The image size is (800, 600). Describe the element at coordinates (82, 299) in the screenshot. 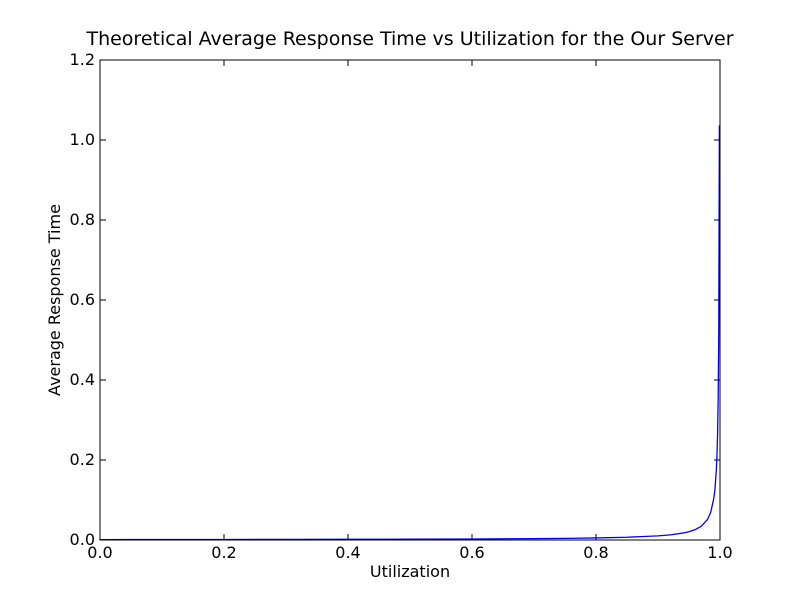

I see `y-tick-label: 0.6` at that location.